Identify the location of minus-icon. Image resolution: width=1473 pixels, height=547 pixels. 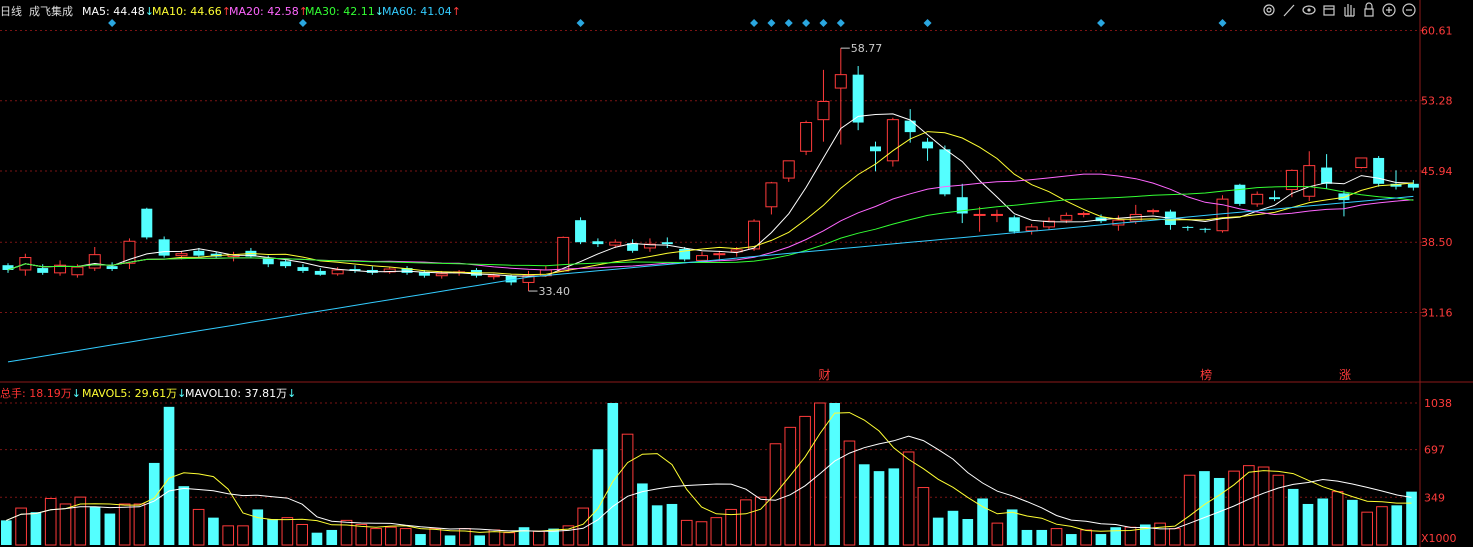
(1409, 10).